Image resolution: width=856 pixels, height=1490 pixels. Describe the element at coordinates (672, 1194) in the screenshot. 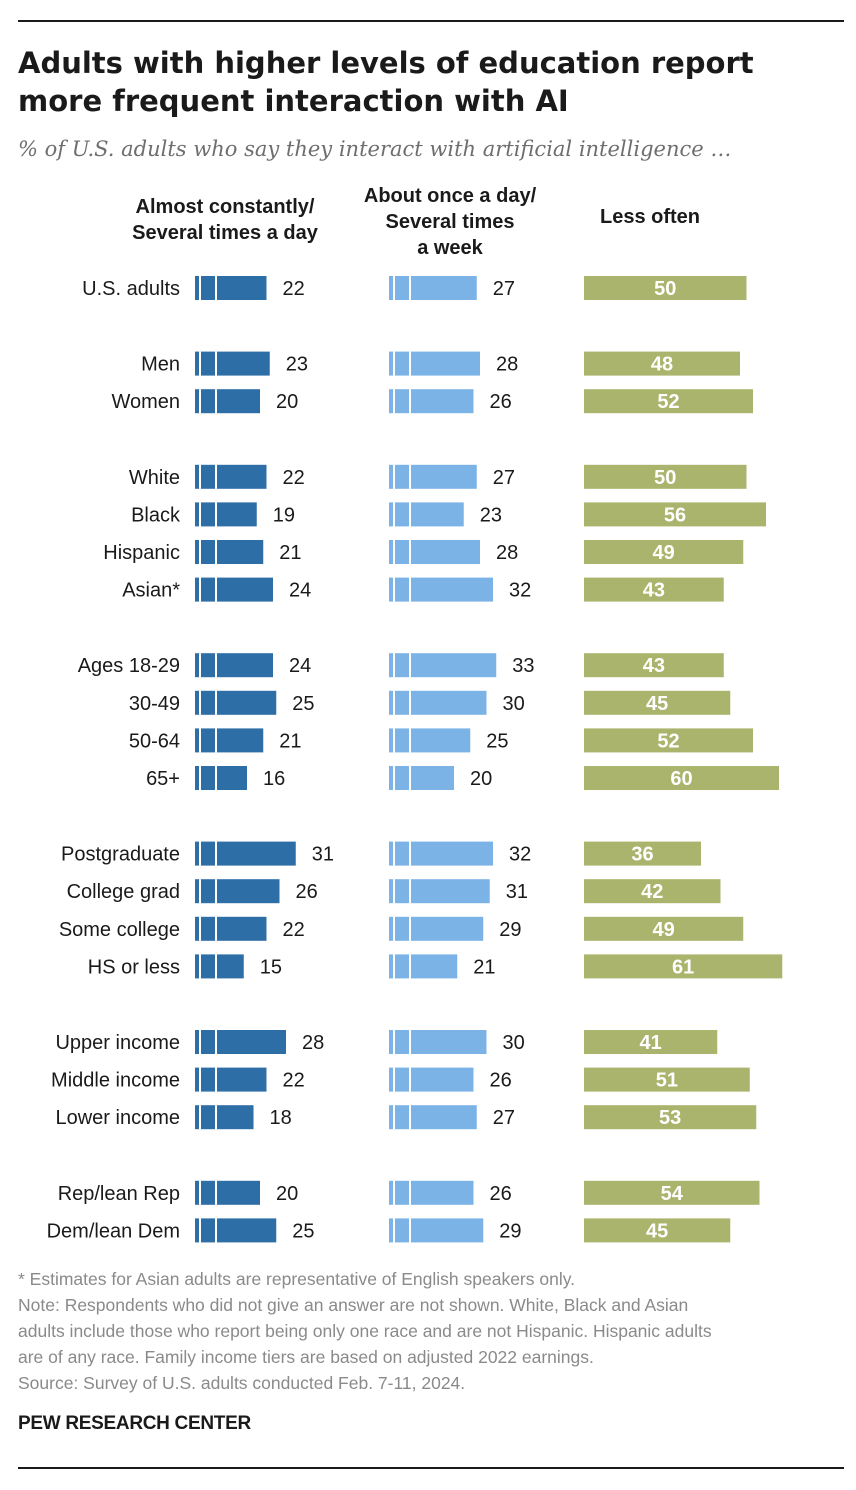

I see `value-label-less-often-rep-lean-rep: 54` at that location.